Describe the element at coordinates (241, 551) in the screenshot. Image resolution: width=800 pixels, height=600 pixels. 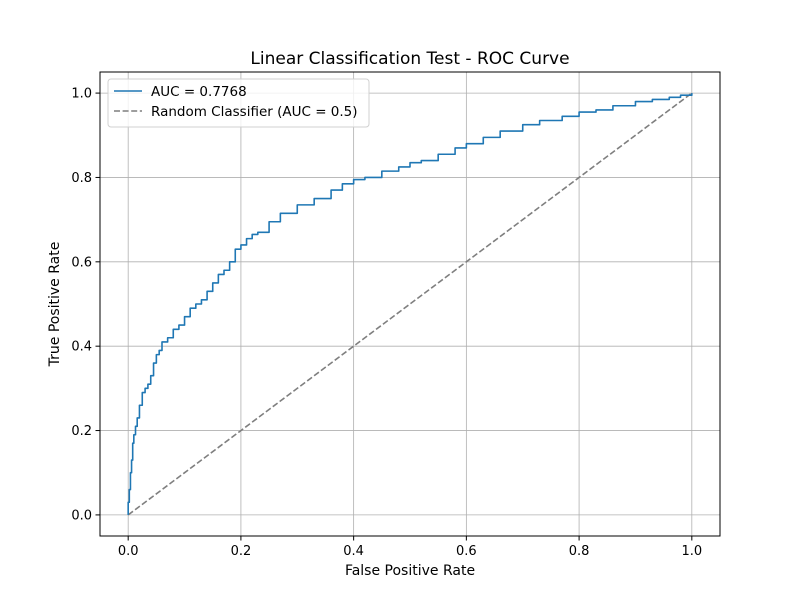
I see `x-tick-label: 0.2` at that location.